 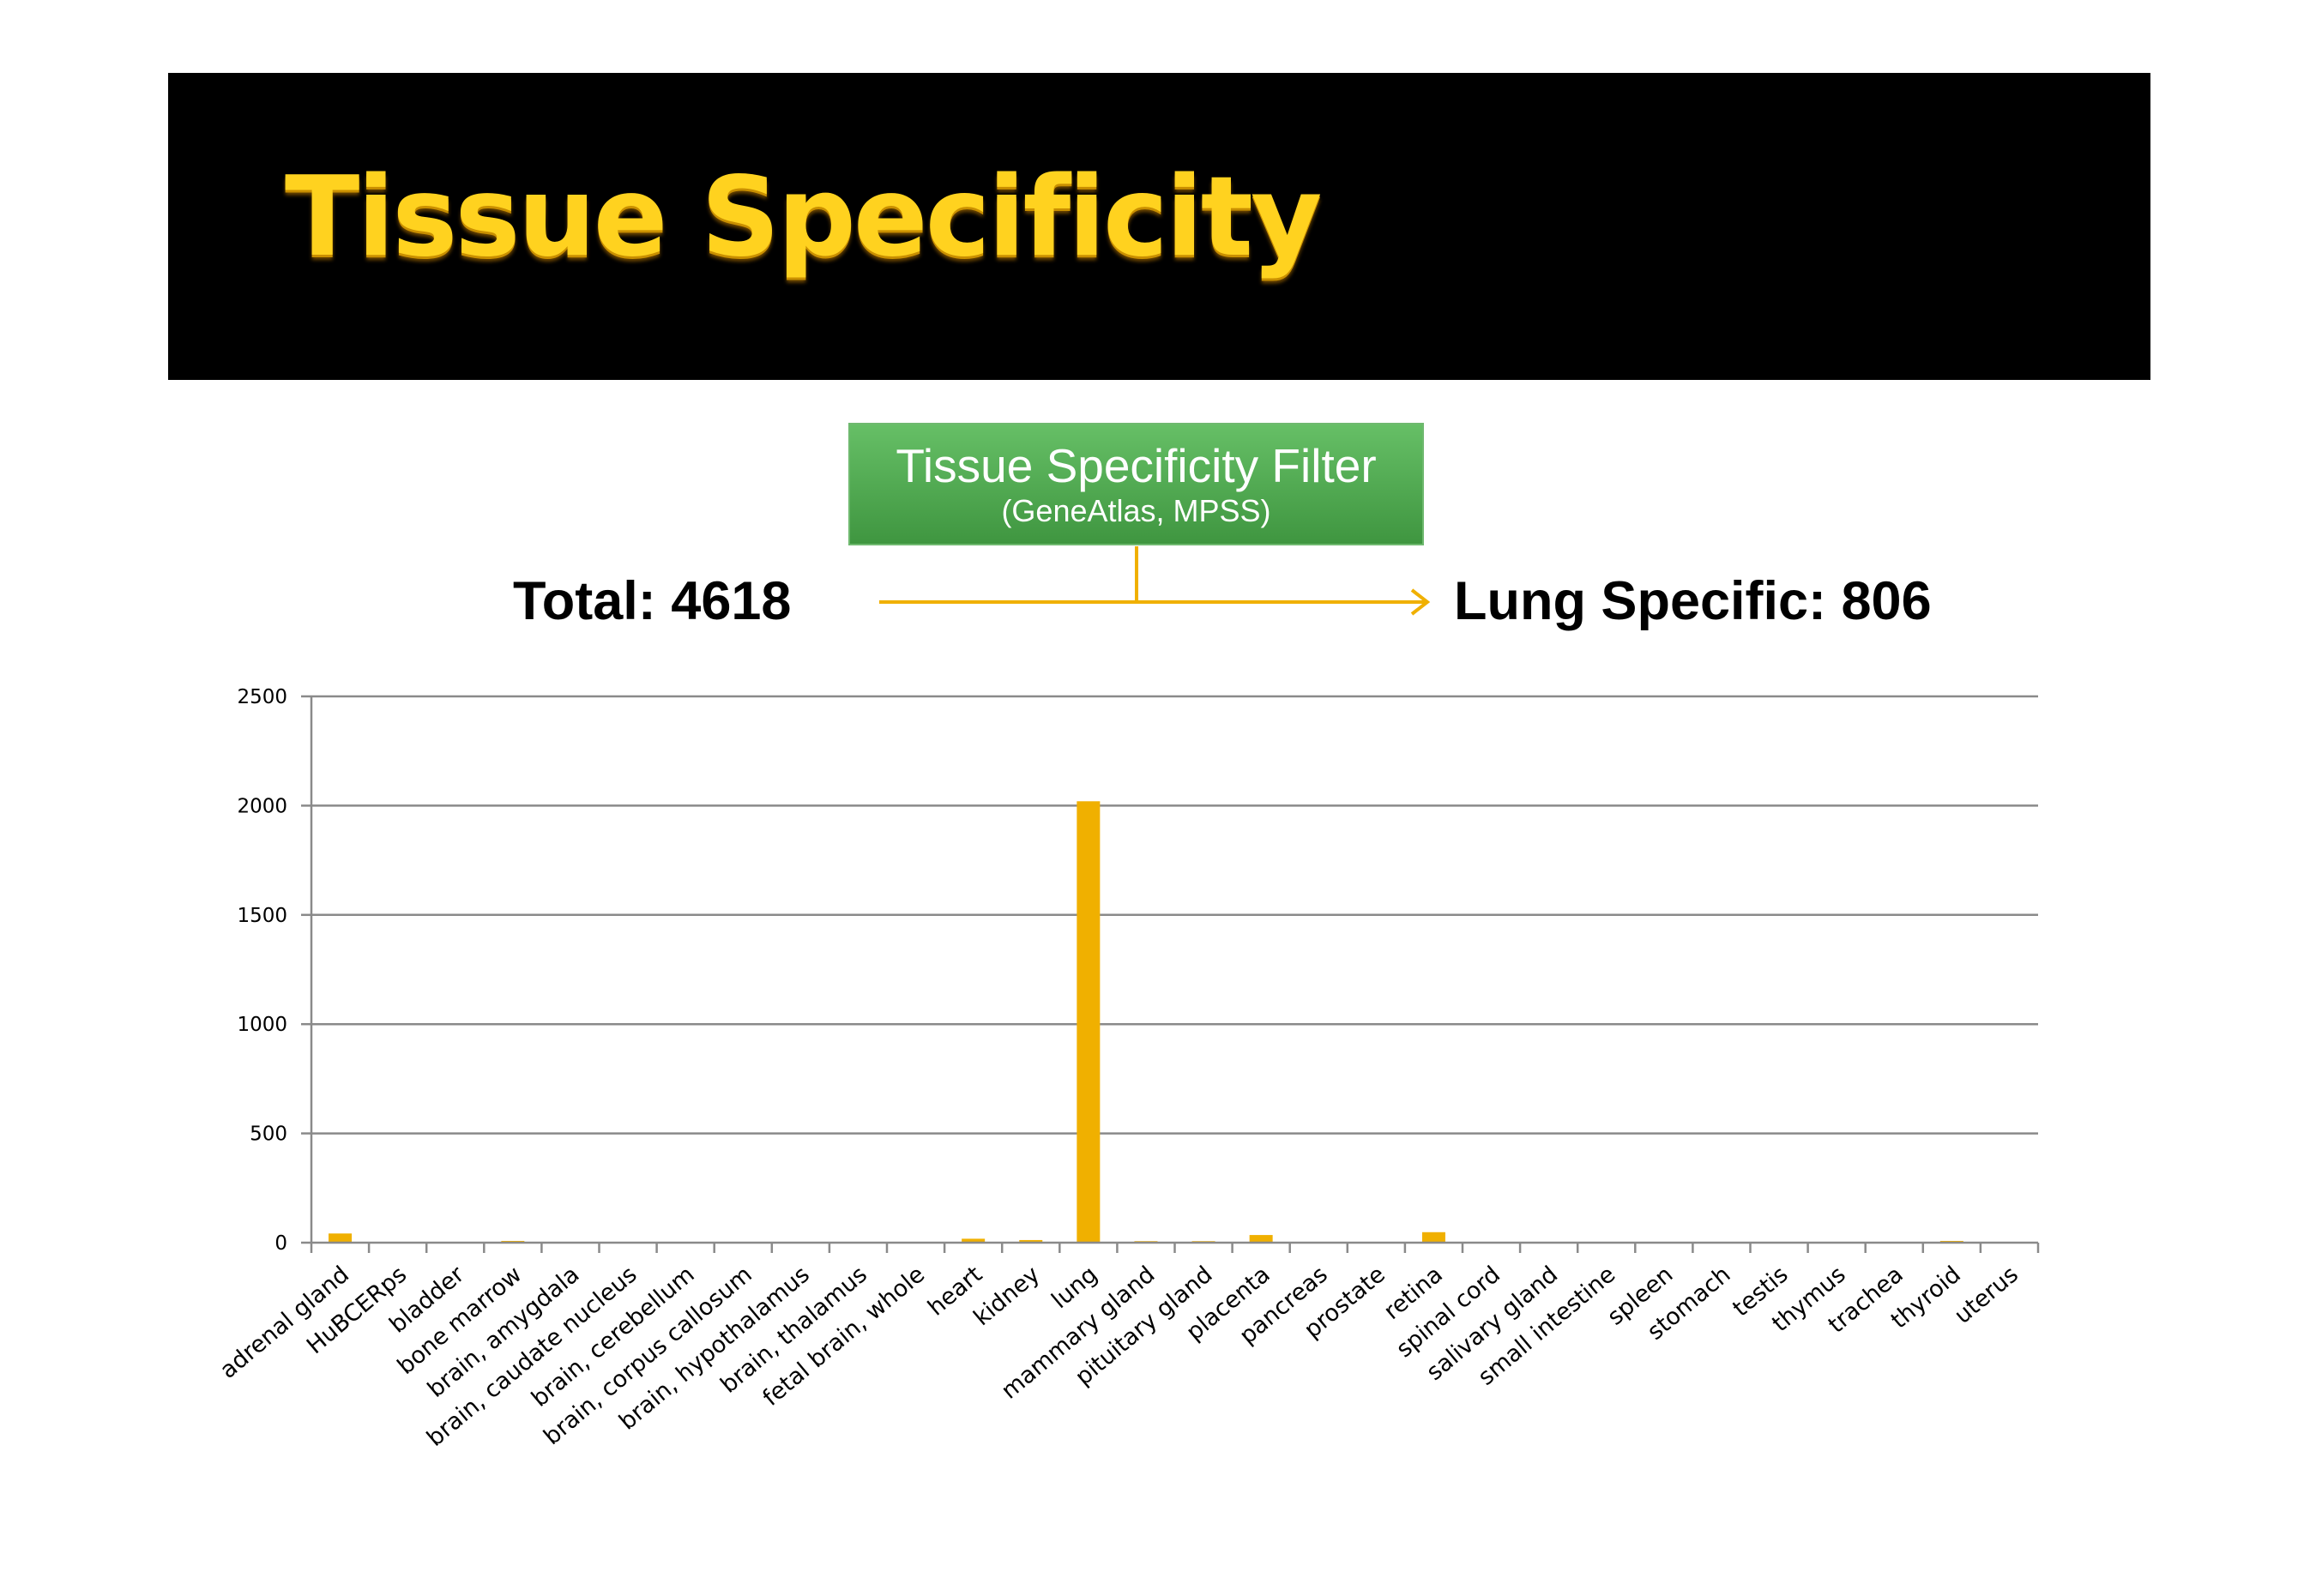 I want to click on y-axis-tick-labels: 0 500 1000 1500 2000 2500, so click(x=262, y=970).